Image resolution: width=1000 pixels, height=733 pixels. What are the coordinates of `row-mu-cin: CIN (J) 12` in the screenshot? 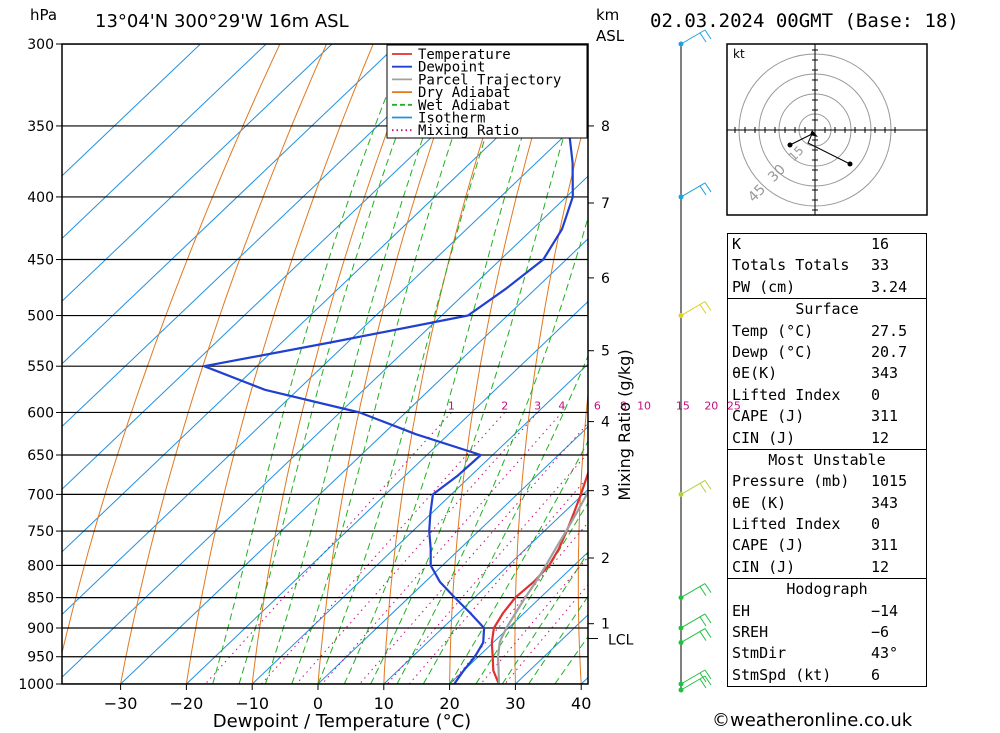 It's located at (811, 566).